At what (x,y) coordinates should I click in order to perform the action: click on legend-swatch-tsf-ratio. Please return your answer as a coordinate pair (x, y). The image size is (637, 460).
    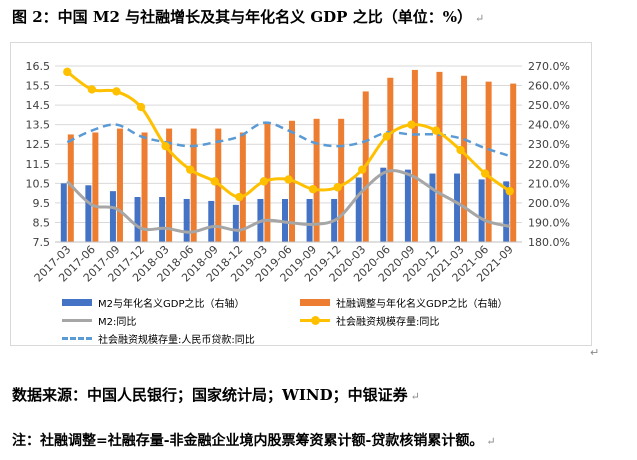
    Looking at the image, I should click on (315, 302).